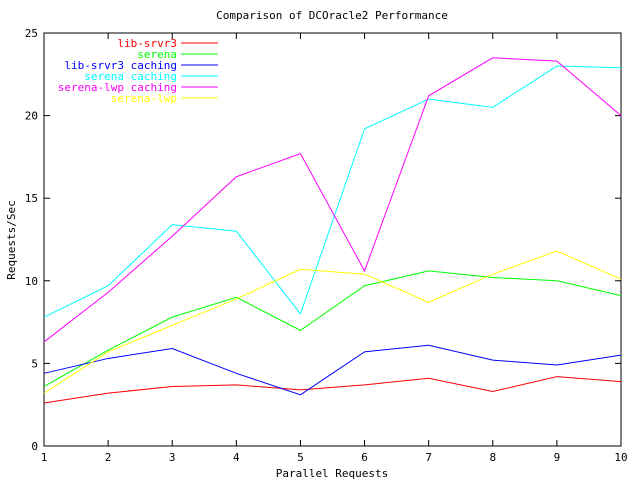  What do you see at coordinates (332, 390) in the screenshot?
I see `series-line-lib-srvr3` at bounding box center [332, 390].